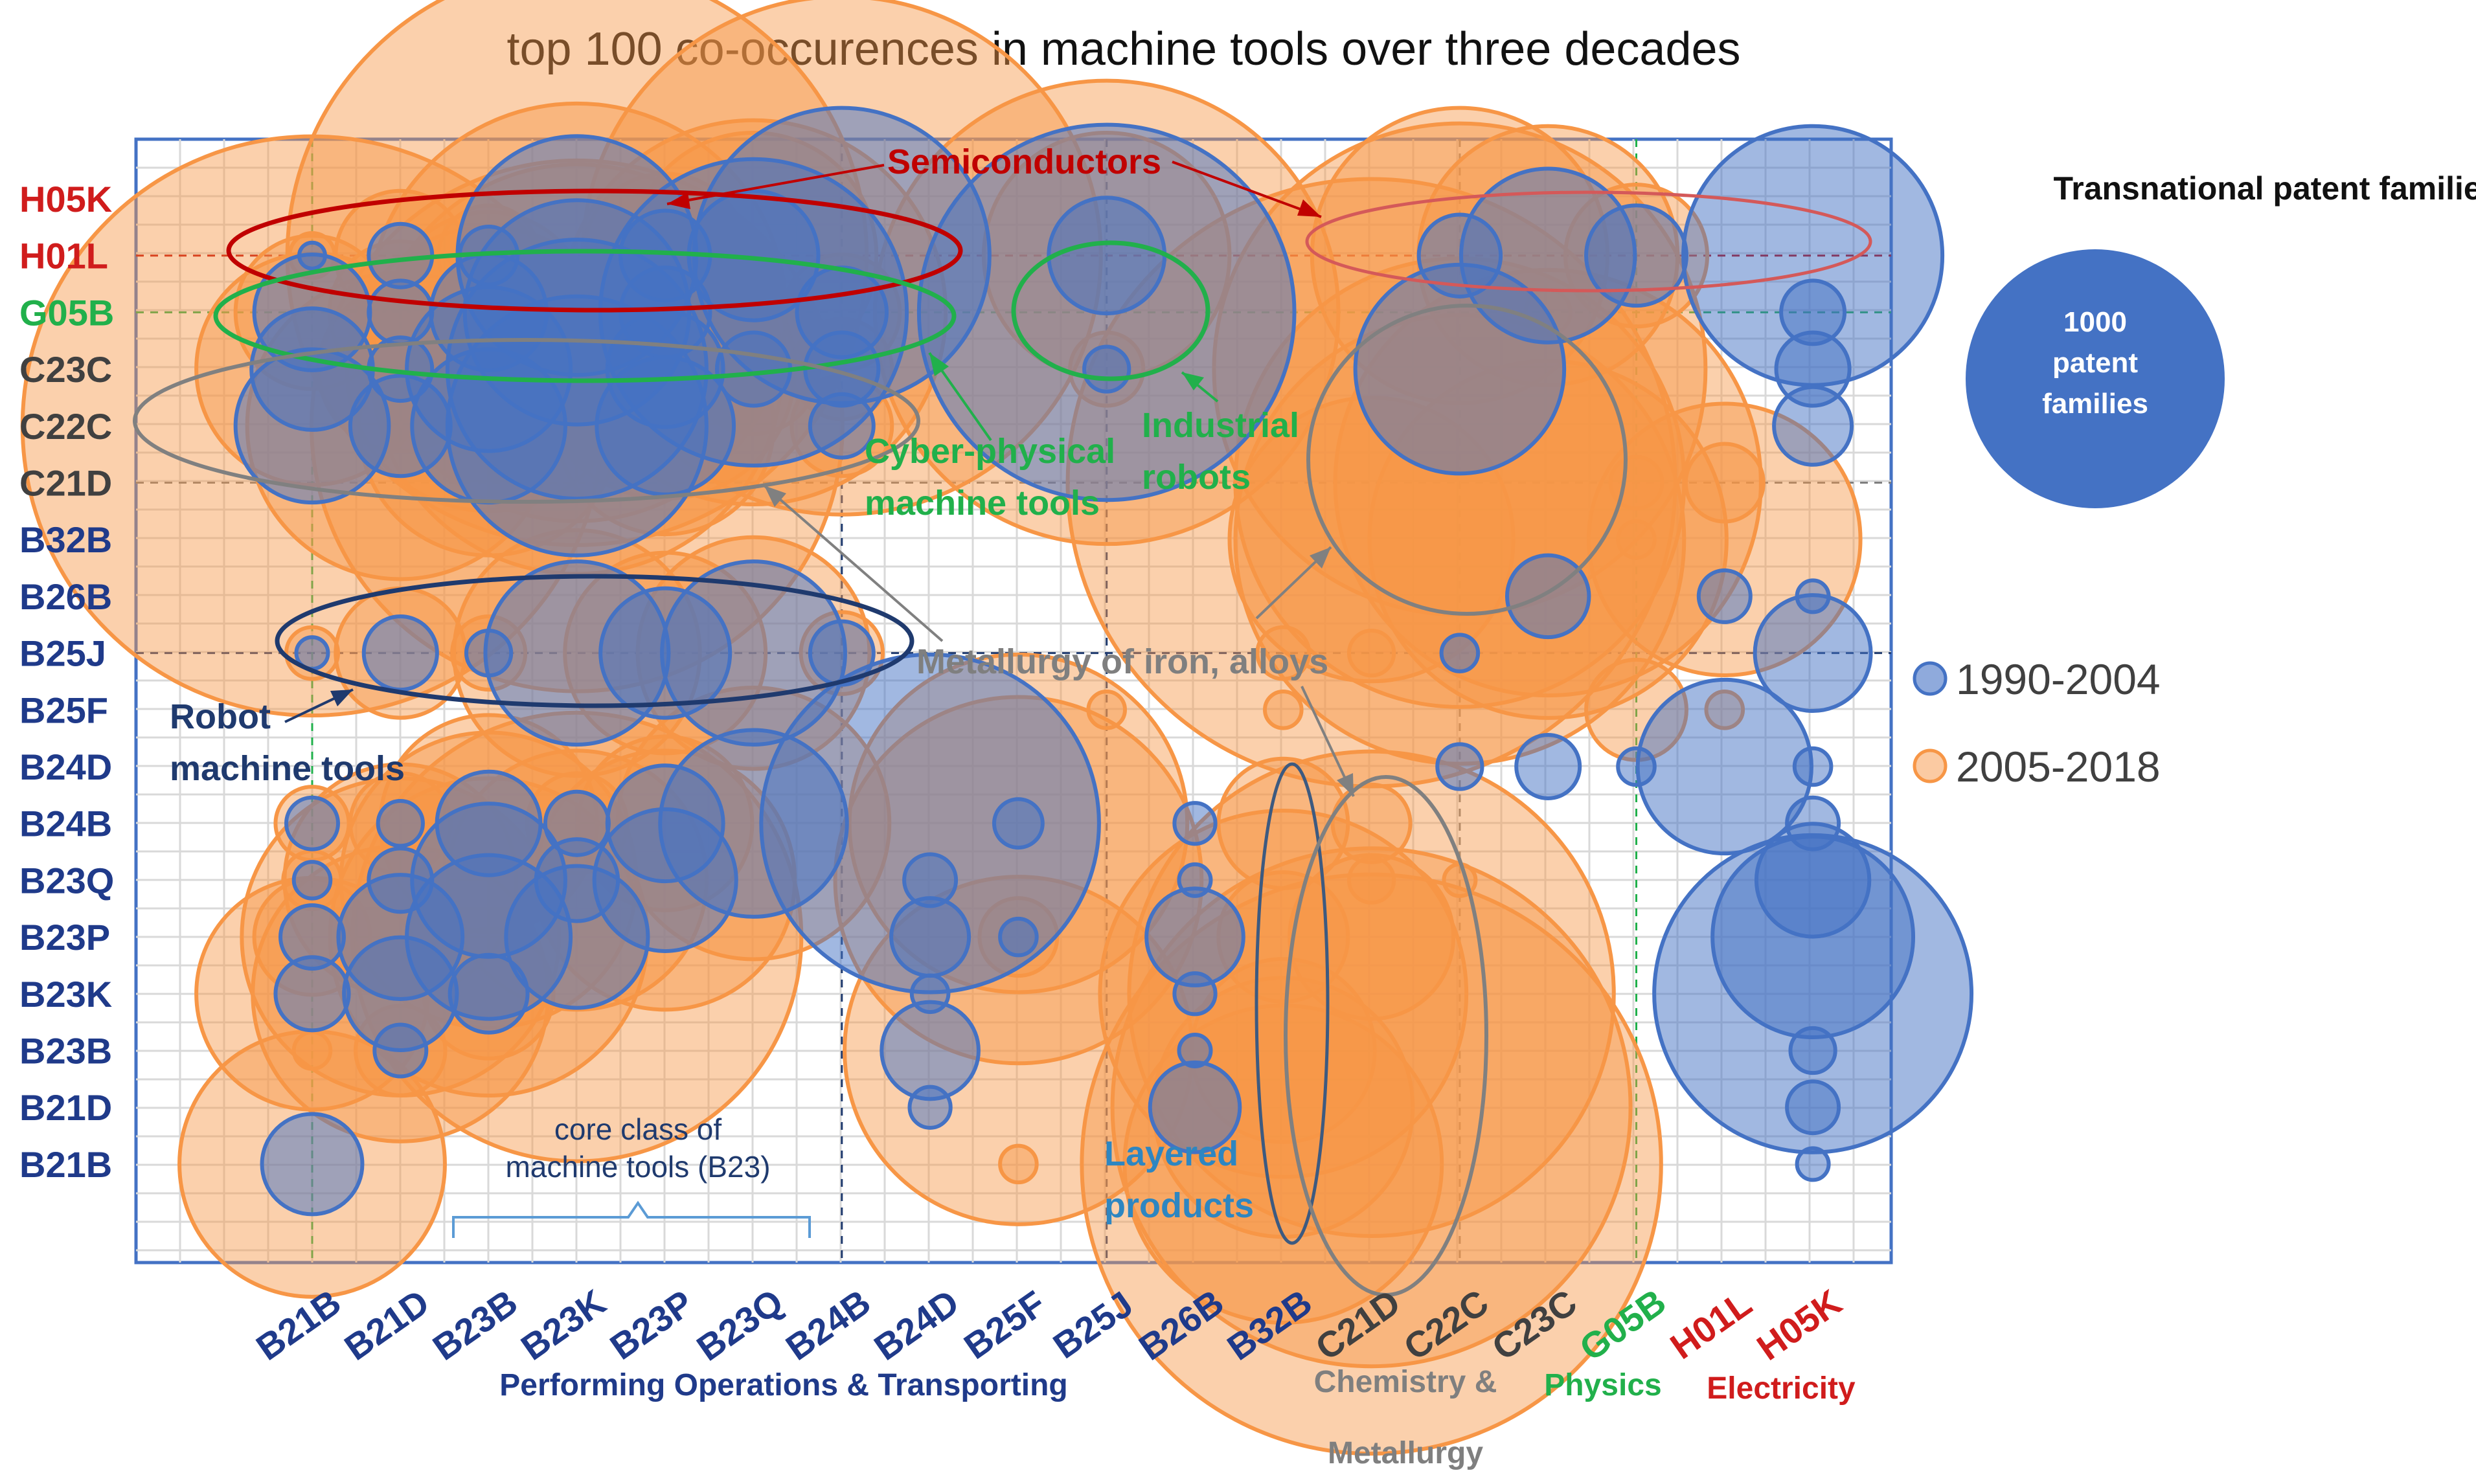 The width and height of the screenshot is (2476, 1484). I want to click on label-metallurgy: Metallurgy of iron, alloys, so click(1122, 661).